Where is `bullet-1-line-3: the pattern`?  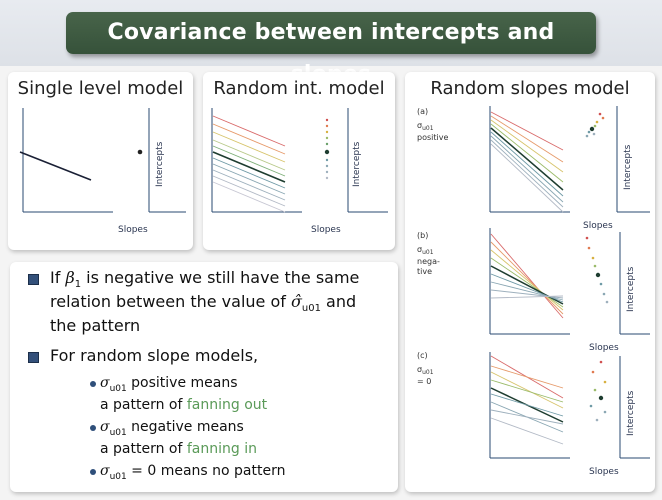 bullet-1-line-3: the pattern is located at coordinates (95, 325).